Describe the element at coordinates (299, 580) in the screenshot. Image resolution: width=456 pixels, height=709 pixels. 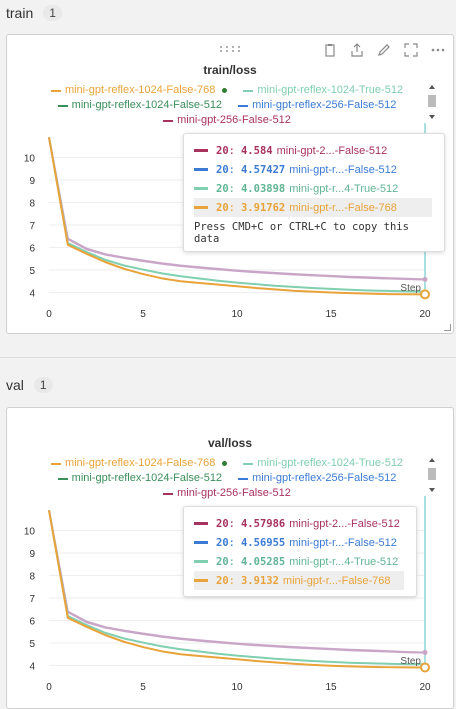
I see `tooltip-row-highlighted: 20:3.9132 mini-gpt-r...-False-768` at that location.